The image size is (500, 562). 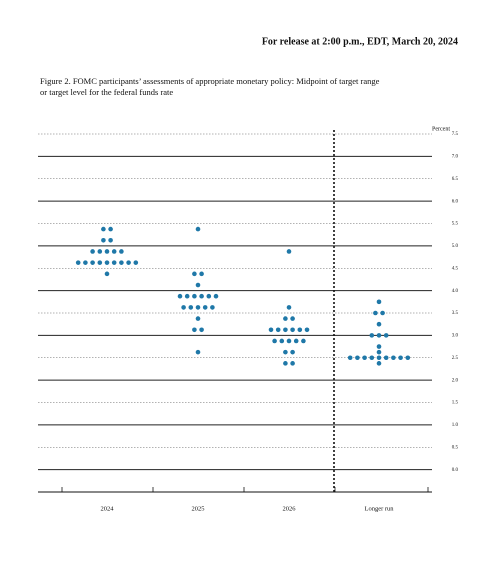 I want to click on y-axis-label: Percent, so click(x=441, y=129).